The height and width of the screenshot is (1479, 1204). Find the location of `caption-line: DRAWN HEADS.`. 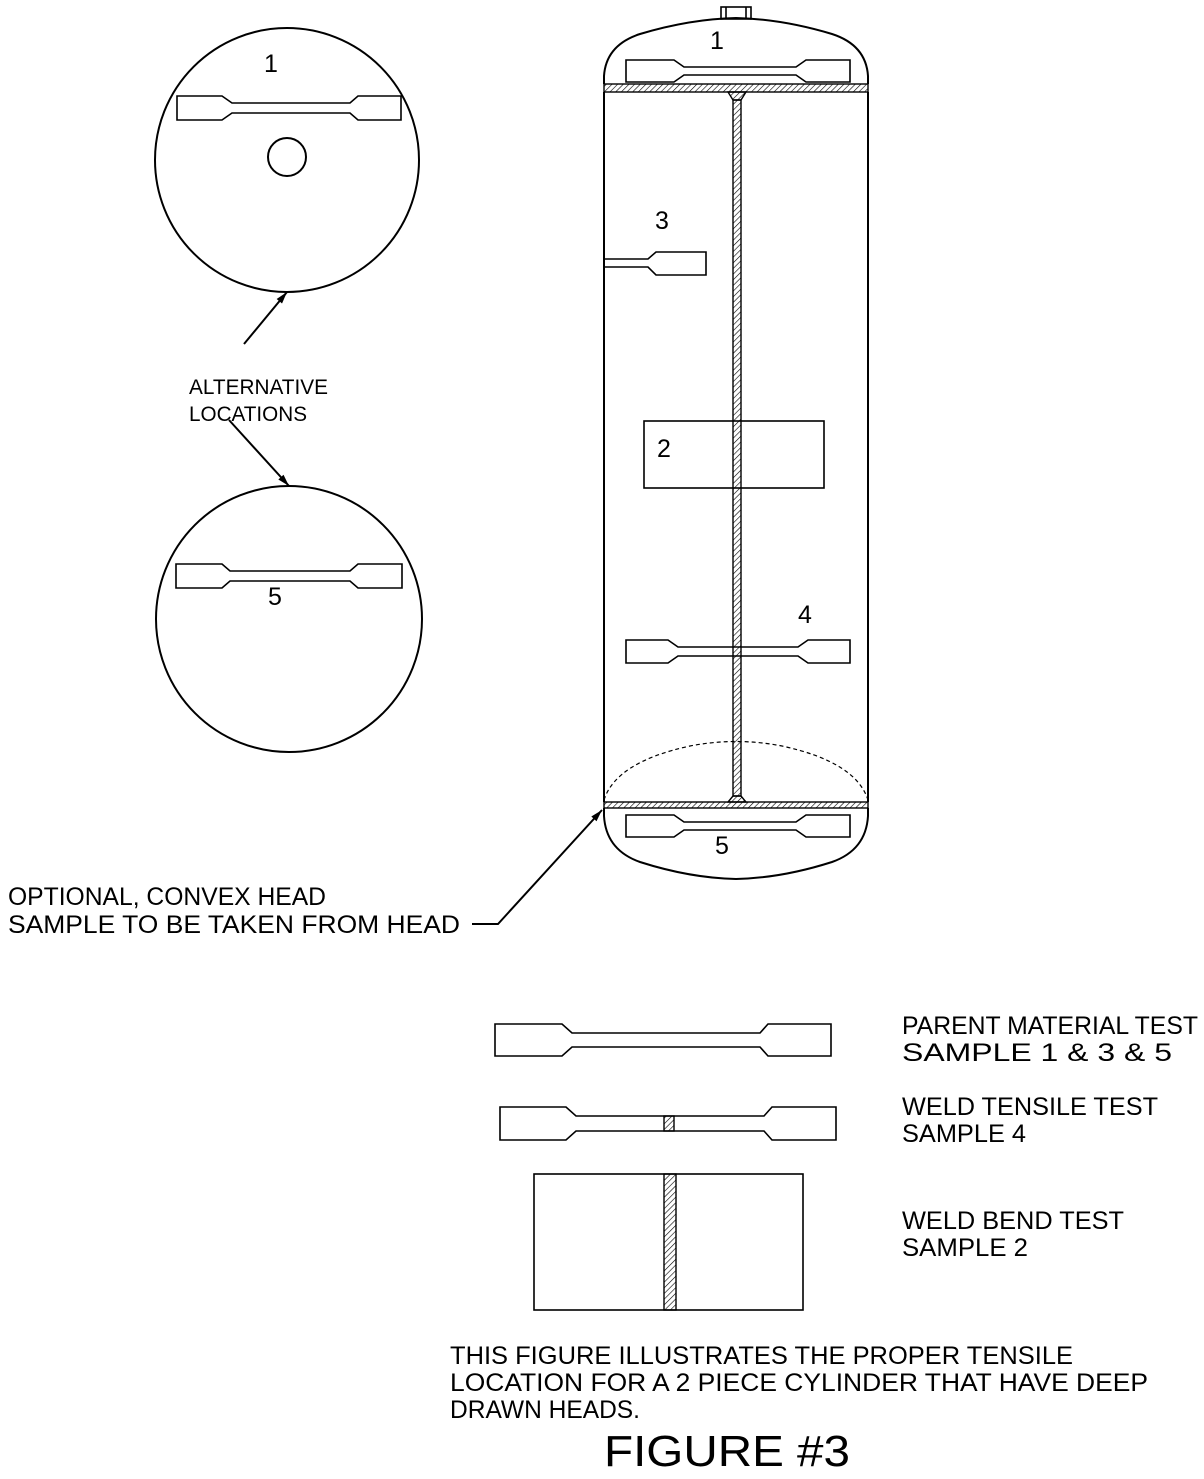

caption-line: DRAWN HEADS. is located at coordinates (545, 1410).